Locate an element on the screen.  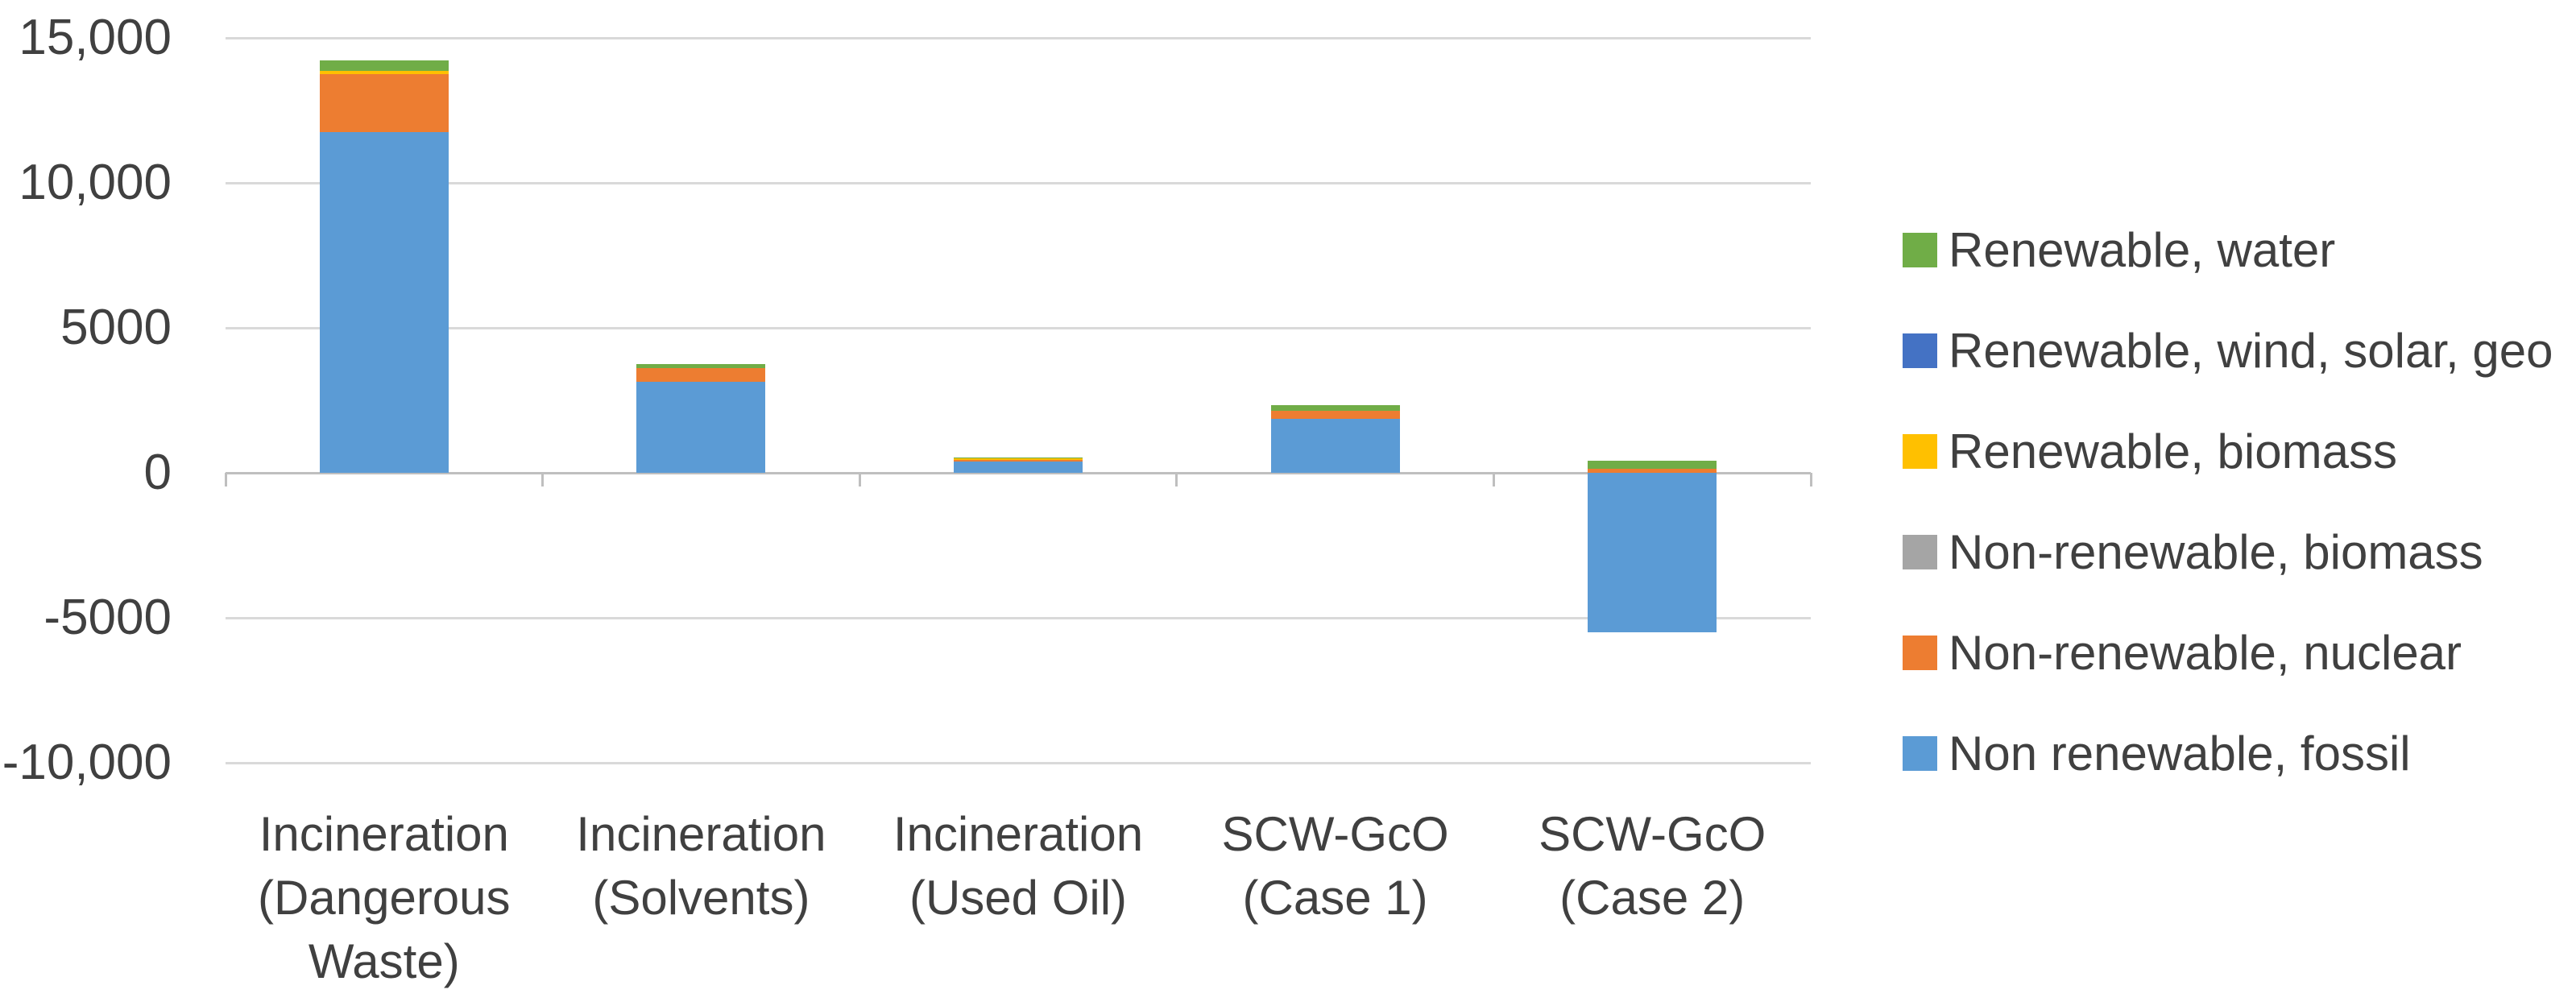
x-category-label: SCW-GcO (Case 2) is located at coordinates (1652, 866).